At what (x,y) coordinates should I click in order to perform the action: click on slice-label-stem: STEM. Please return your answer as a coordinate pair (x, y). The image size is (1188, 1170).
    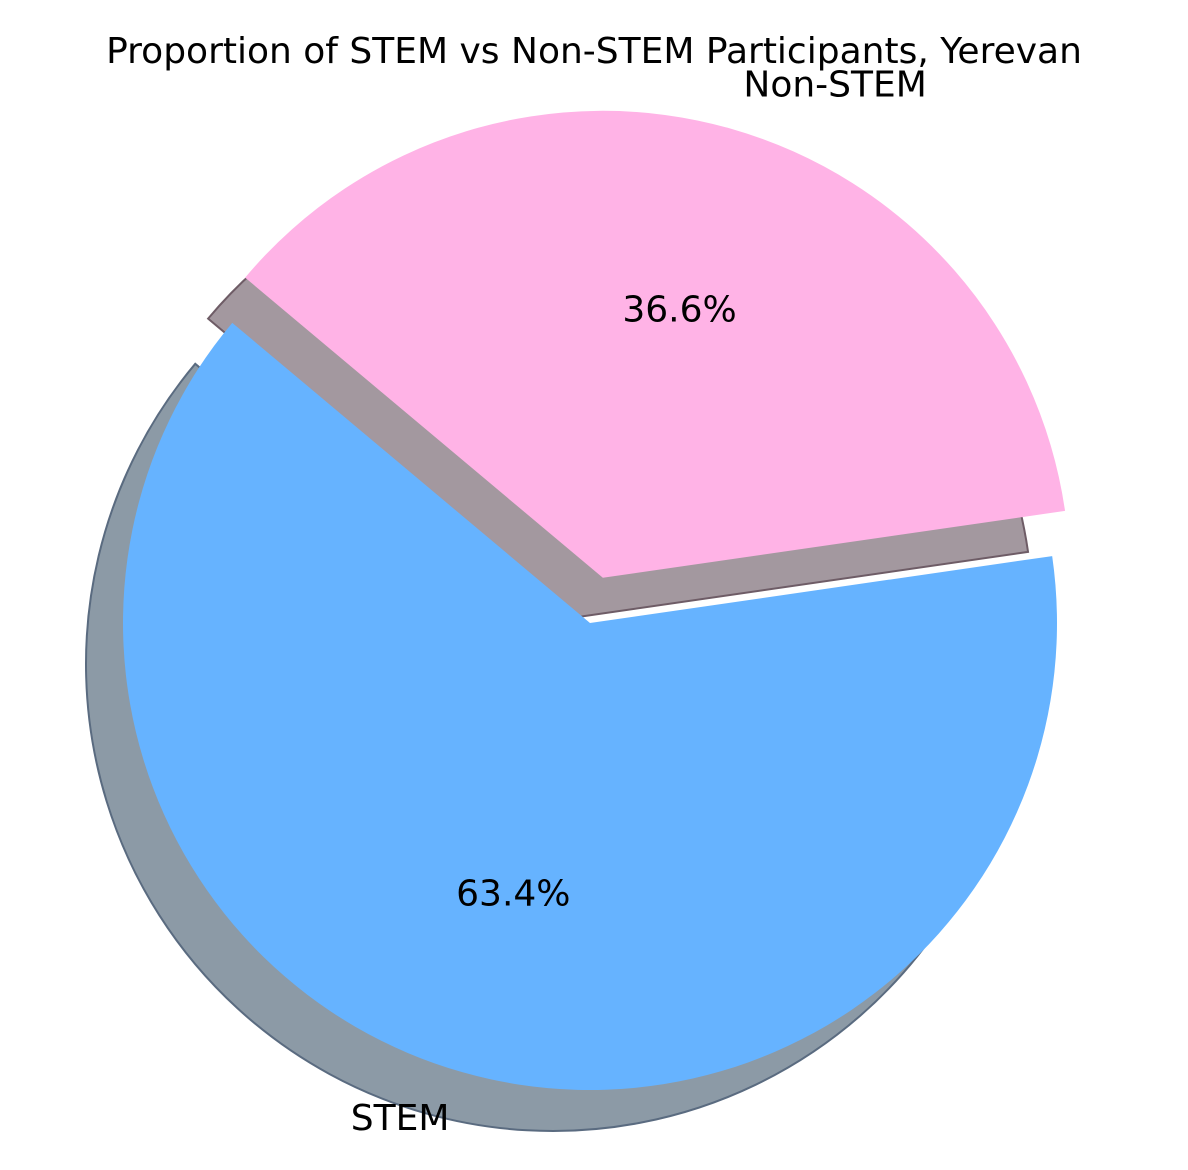
    Looking at the image, I should click on (400, 1118).